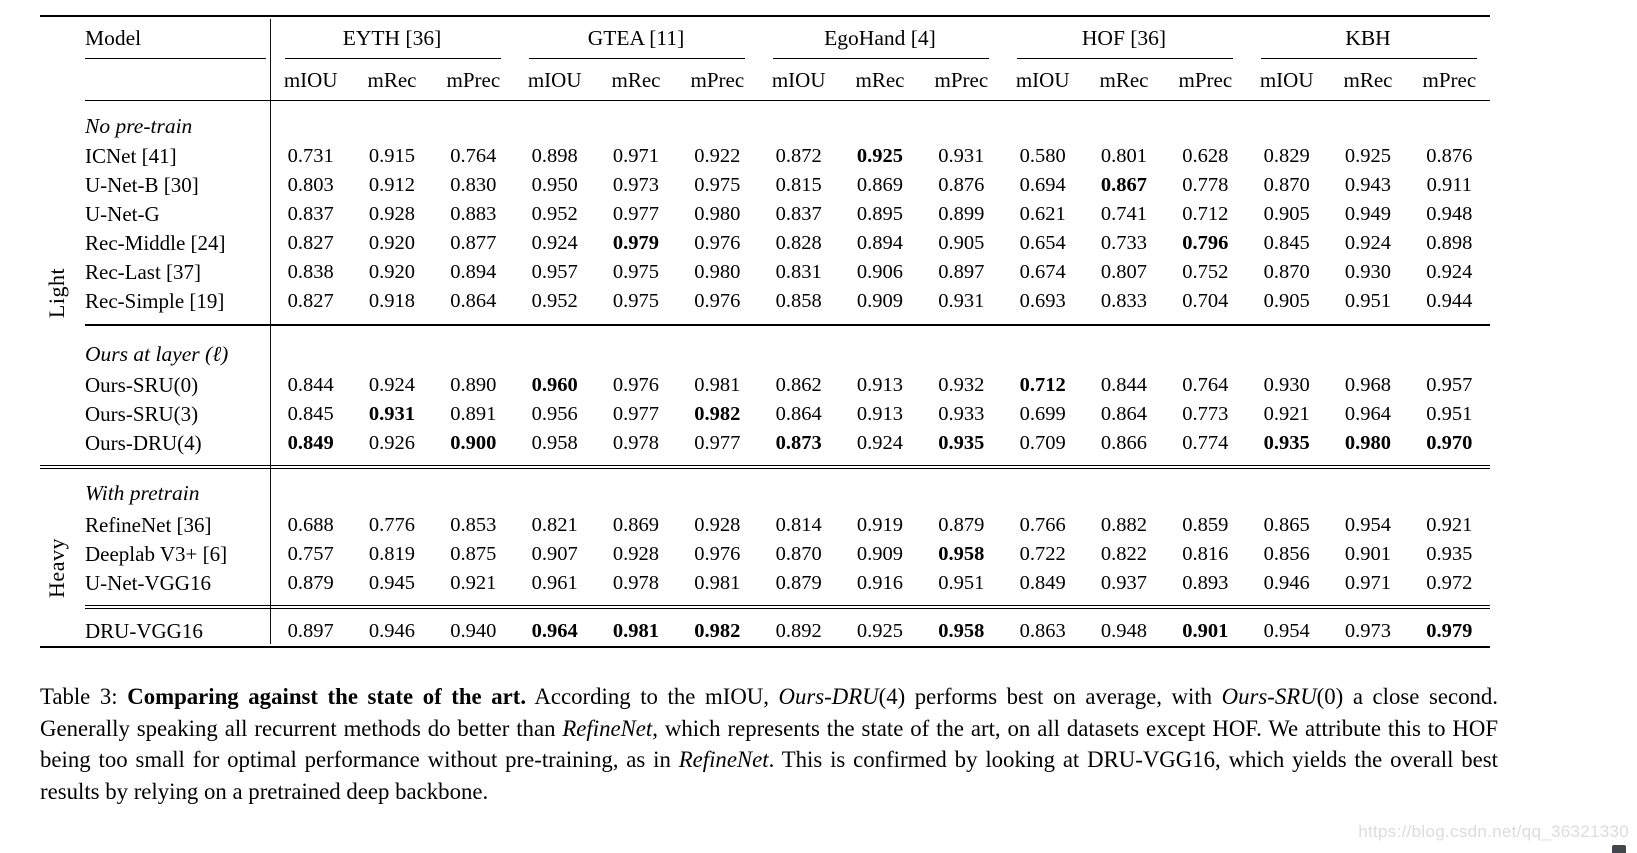 The image size is (1637, 853). Describe the element at coordinates (961, 385) in the screenshot. I see `metric-value: 0.932` at that location.